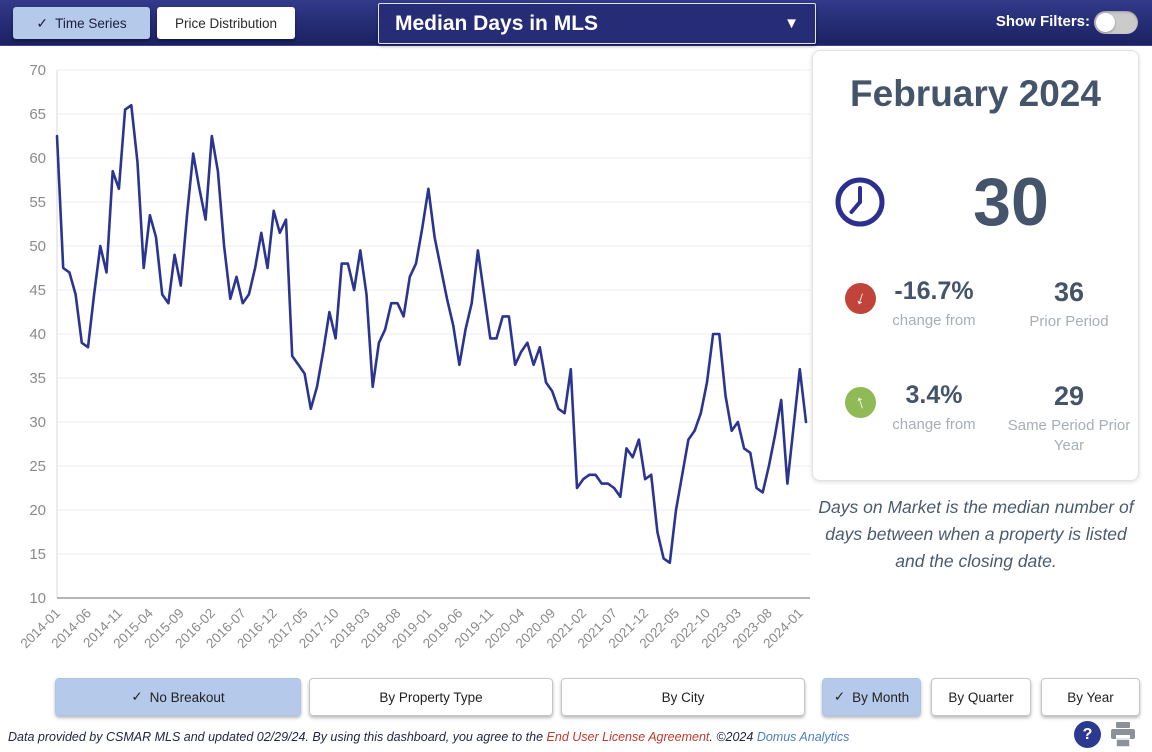  What do you see at coordinates (934, 395) in the screenshot?
I see `pct-change: 3.4%` at bounding box center [934, 395].